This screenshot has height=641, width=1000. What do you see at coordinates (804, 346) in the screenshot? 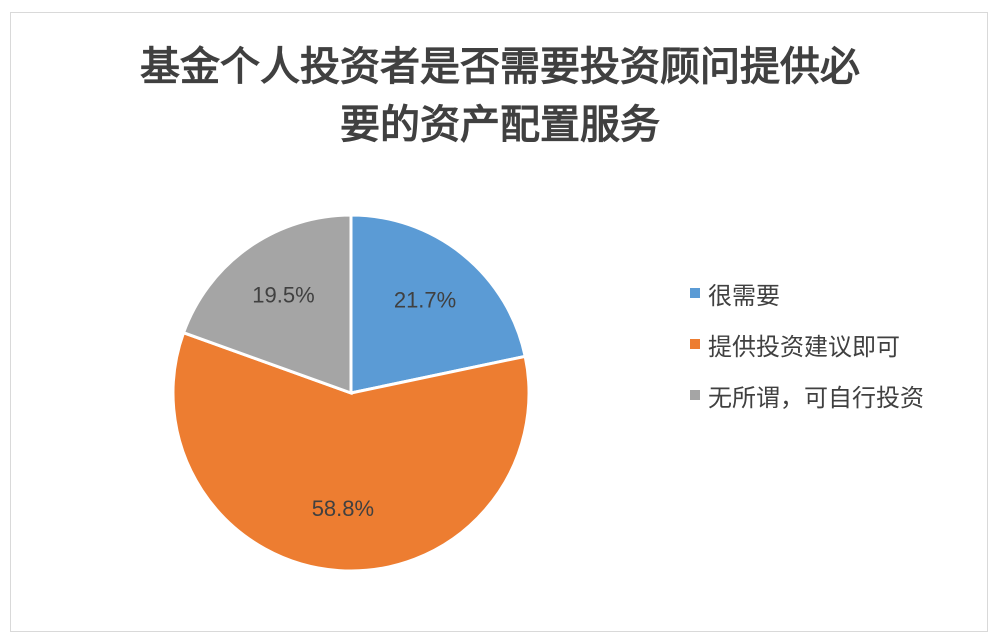
I see `legend-label: 提供投资建议即可` at bounding box center [804, 346].